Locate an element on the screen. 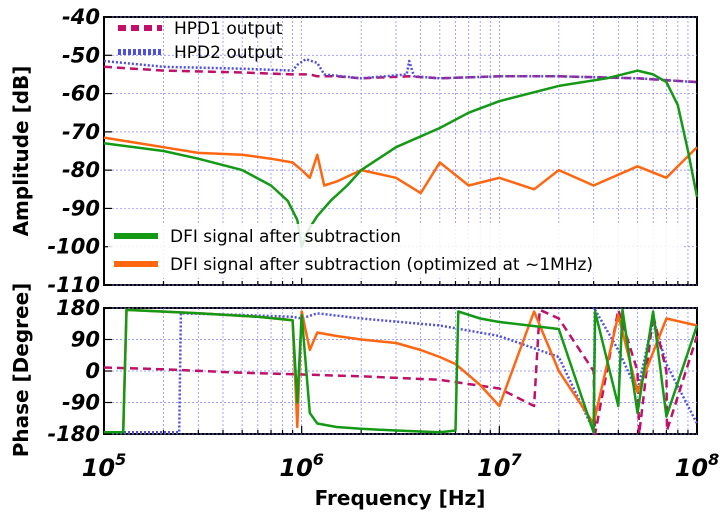 This screenshot has width=721, height=515. x-tick-label: 10⁶ is located at coordinates (301, 466).